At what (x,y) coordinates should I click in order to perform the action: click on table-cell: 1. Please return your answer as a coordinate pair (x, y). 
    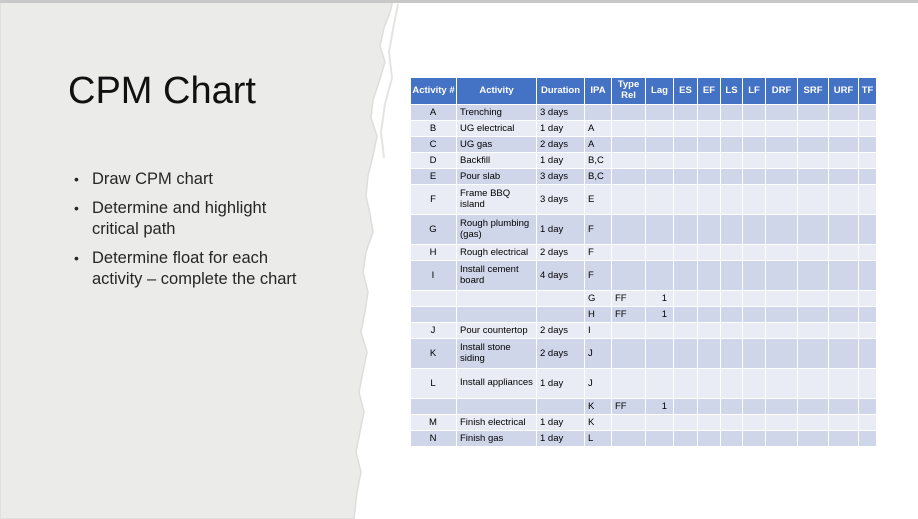
    Looking at the image, I should click on (659, 298).